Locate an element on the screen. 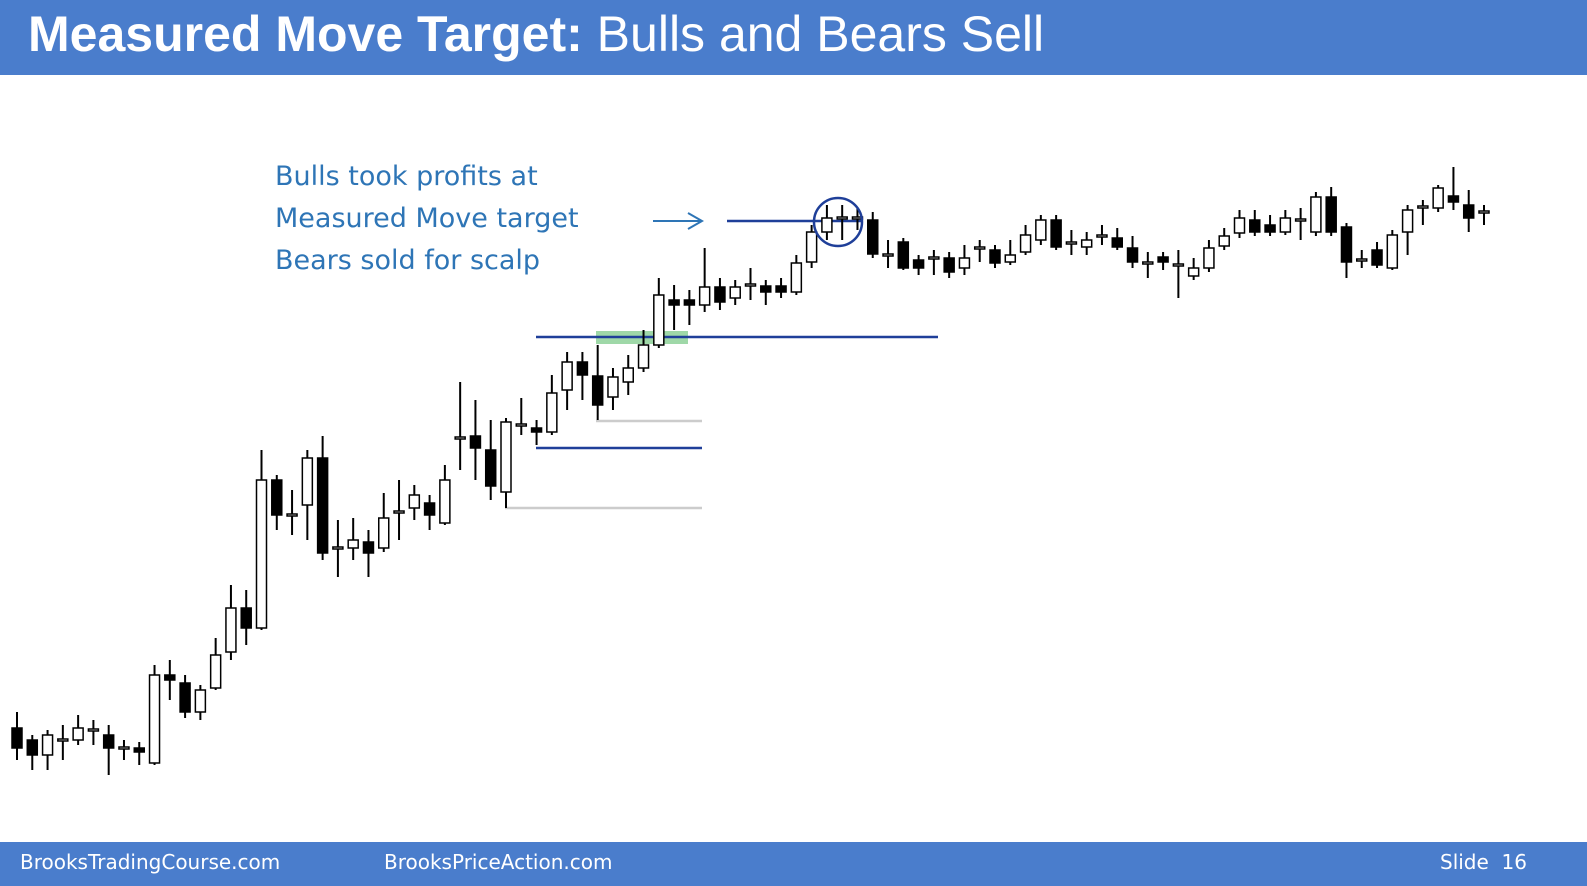  annotation-line: Measured Move target is located at coordinates (427, 218).